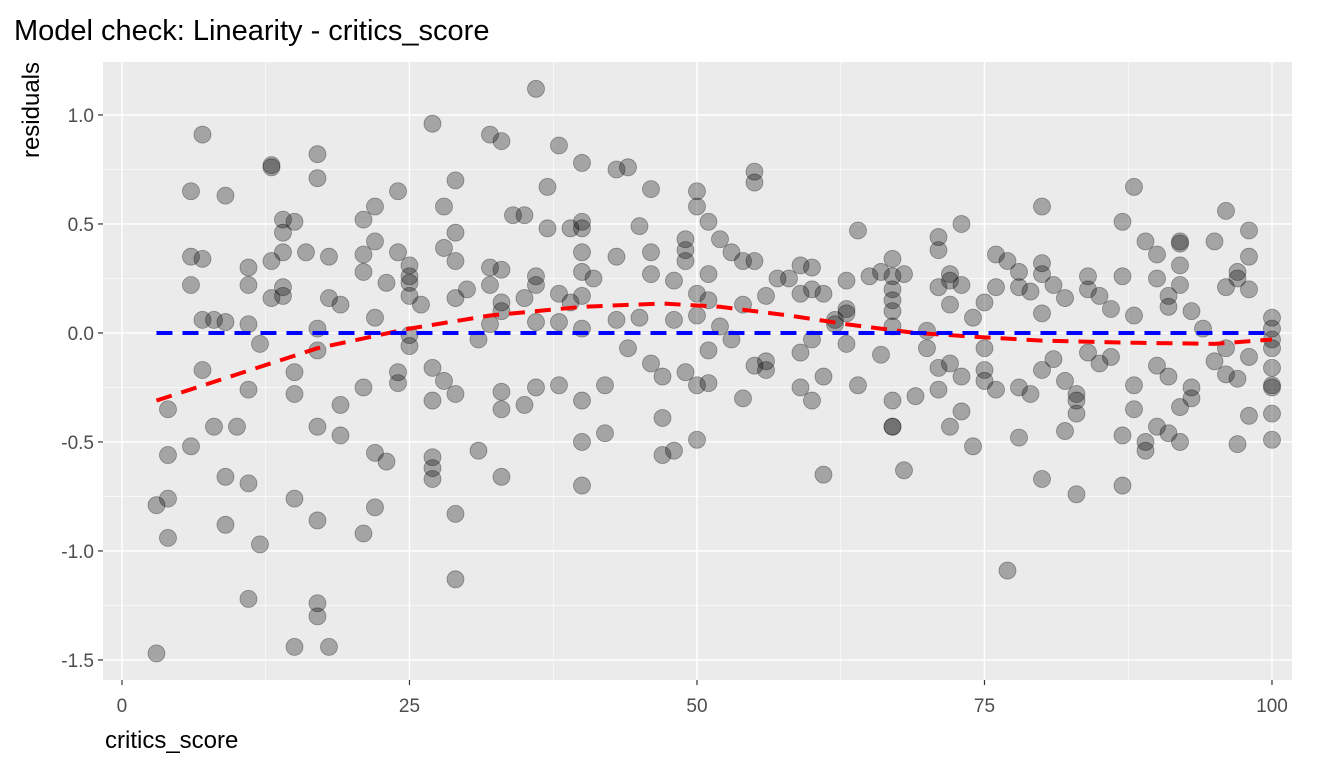 The height and width of the screenshot is (768, 1344). Describe the element at coordinates (251, 31) in the screenshot. I see `chart-title: Model check: Linearity - critics_score` at that location.